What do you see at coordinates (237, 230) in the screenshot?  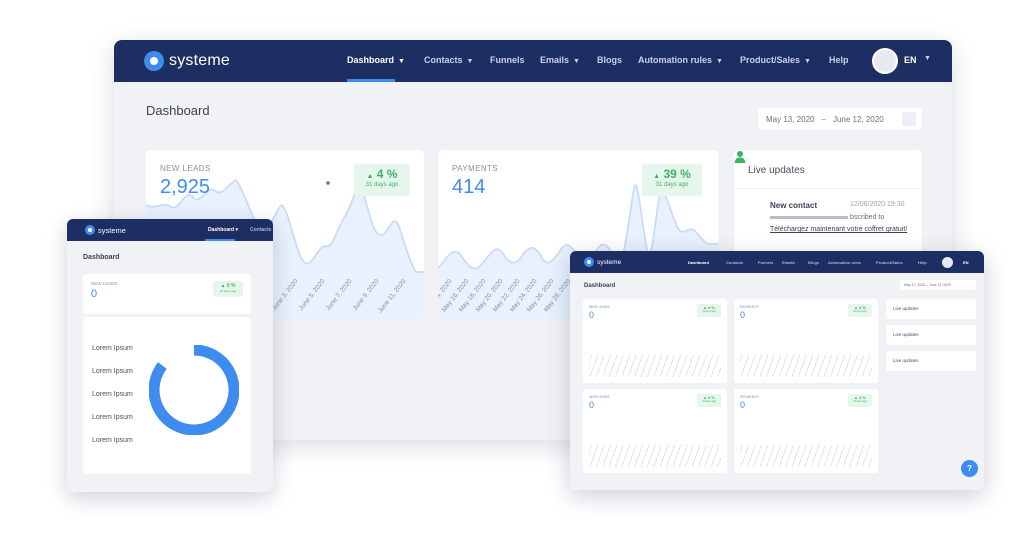 I see `chevron-down-icon: ▾` at bounding box center [237, 230].